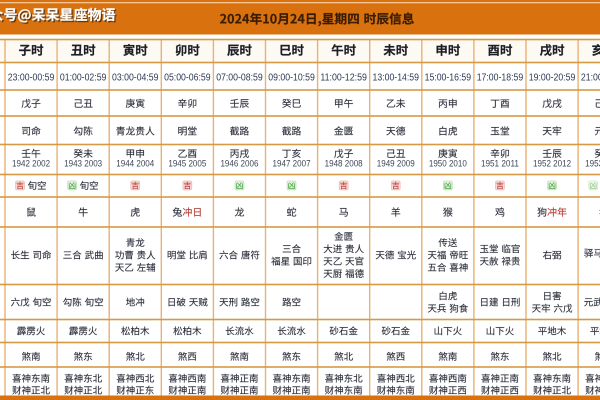 The width and height of the screenshot is (600, 400). Describe the element at coordinates (396, 164) in the screenshot. I see `svg-text: 1949 2009` at that location.